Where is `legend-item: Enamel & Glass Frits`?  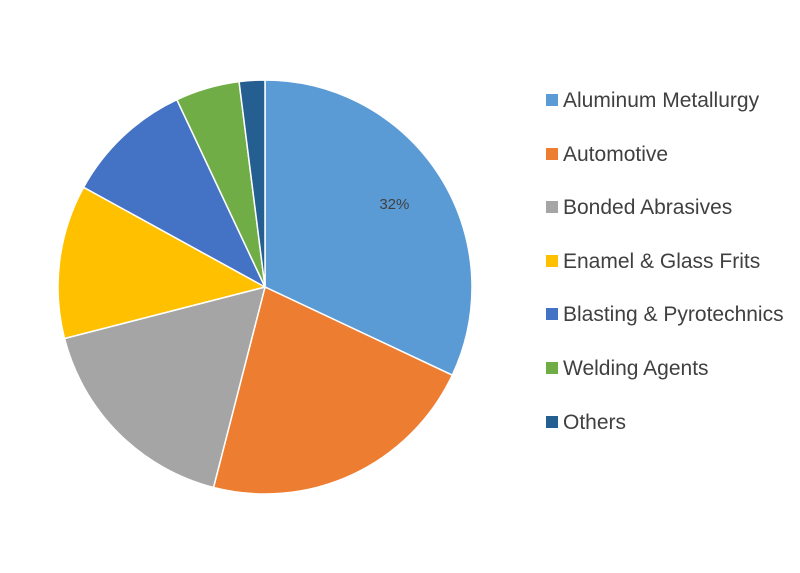
legend-item: Enamel & Glass Frits is located at coordinates (668, 261).